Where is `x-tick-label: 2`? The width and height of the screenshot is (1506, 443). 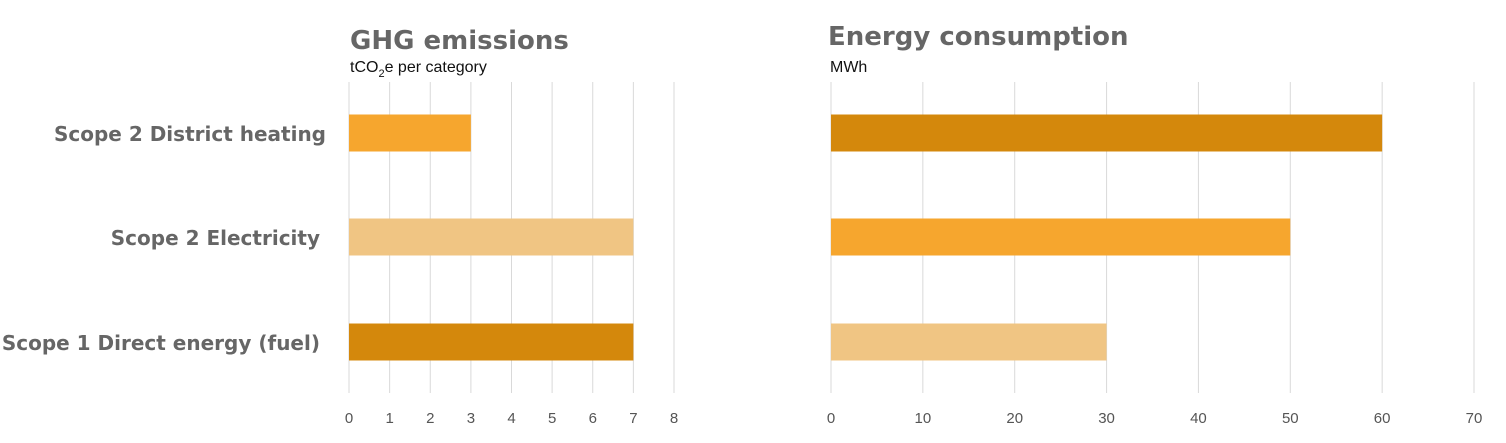
x-tick-label: 2 is located at coordinates (430, 418).